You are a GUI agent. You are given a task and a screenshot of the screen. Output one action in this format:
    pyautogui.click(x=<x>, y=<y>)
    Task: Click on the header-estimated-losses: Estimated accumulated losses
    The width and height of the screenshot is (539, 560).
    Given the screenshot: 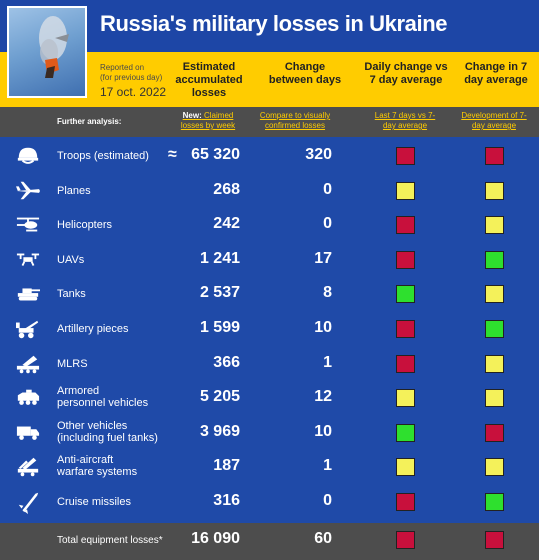 What is the action you would take?
    pyautogui.click(x=209, y=80)
    